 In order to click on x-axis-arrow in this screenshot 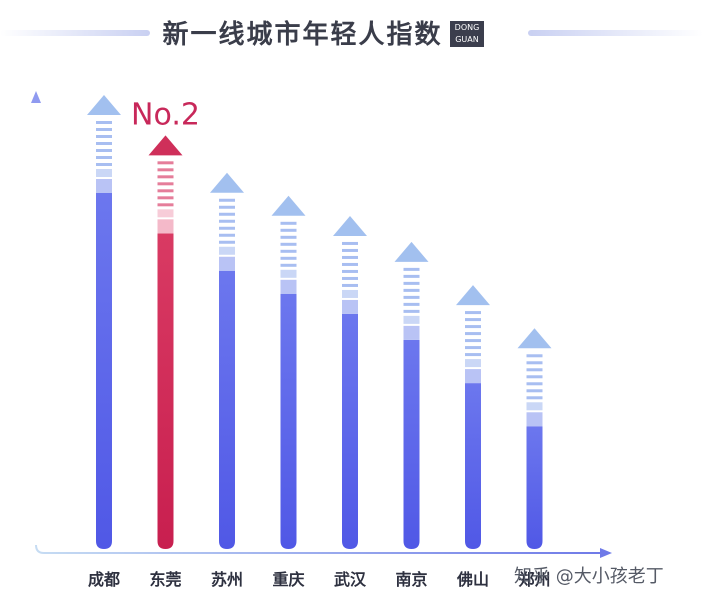, I will do `click(606, 553)`.